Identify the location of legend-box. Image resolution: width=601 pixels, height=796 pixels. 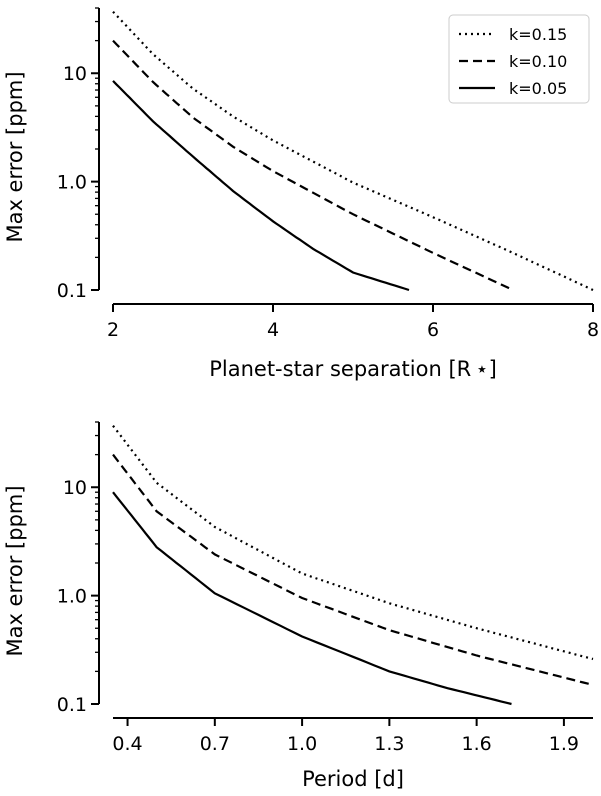
(519, 59).